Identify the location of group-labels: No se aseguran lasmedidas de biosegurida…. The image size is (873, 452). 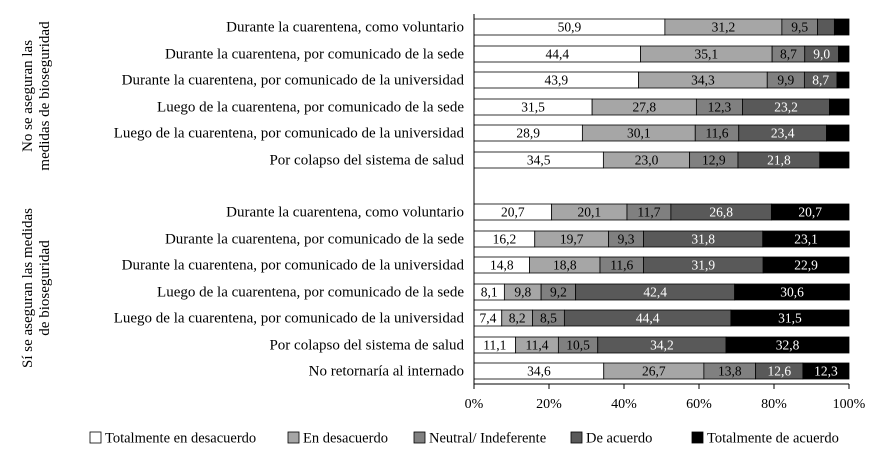
(36, 194).